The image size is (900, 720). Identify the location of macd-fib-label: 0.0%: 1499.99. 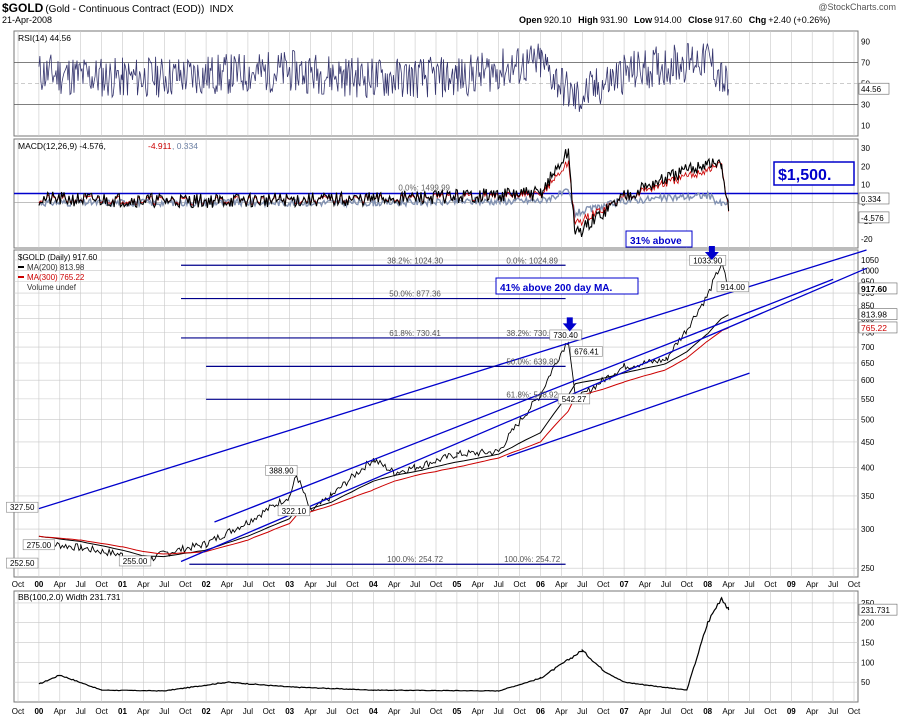
(424, 188).